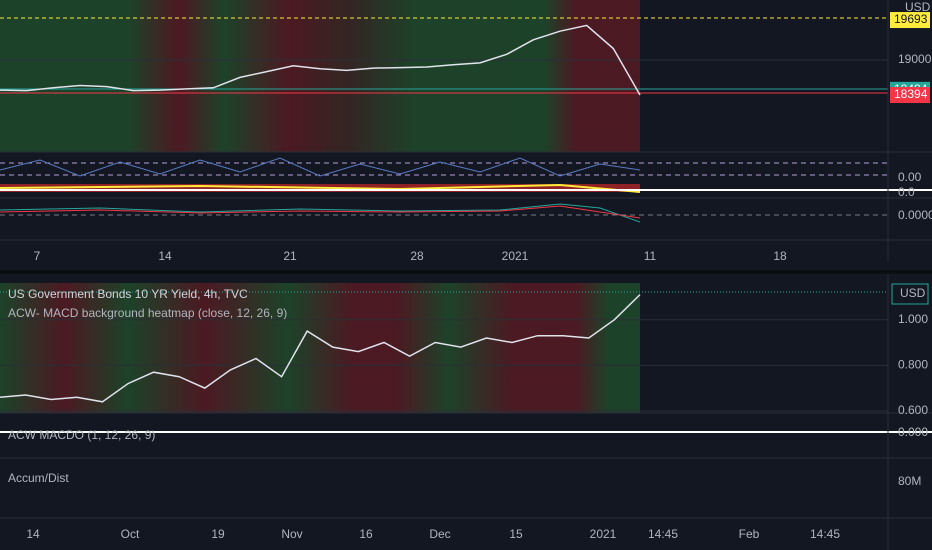 Image resolution: width=932 pixels, height=550 pixels. I want to click on x-label: 28, so click(417, 256).